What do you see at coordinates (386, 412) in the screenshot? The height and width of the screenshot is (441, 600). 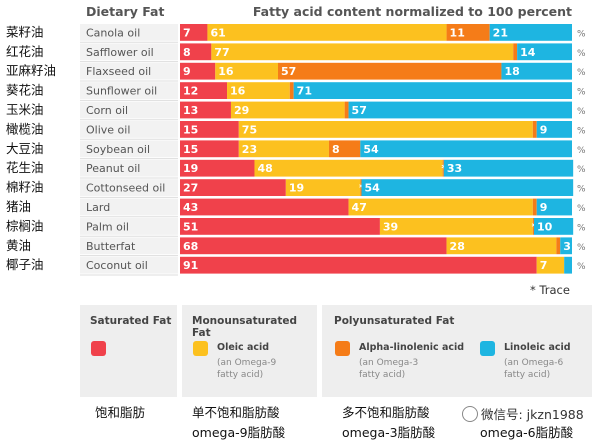 I see `cn-poly-line1: 多不饱和脂肪酸` at bounding box center [386, 412].